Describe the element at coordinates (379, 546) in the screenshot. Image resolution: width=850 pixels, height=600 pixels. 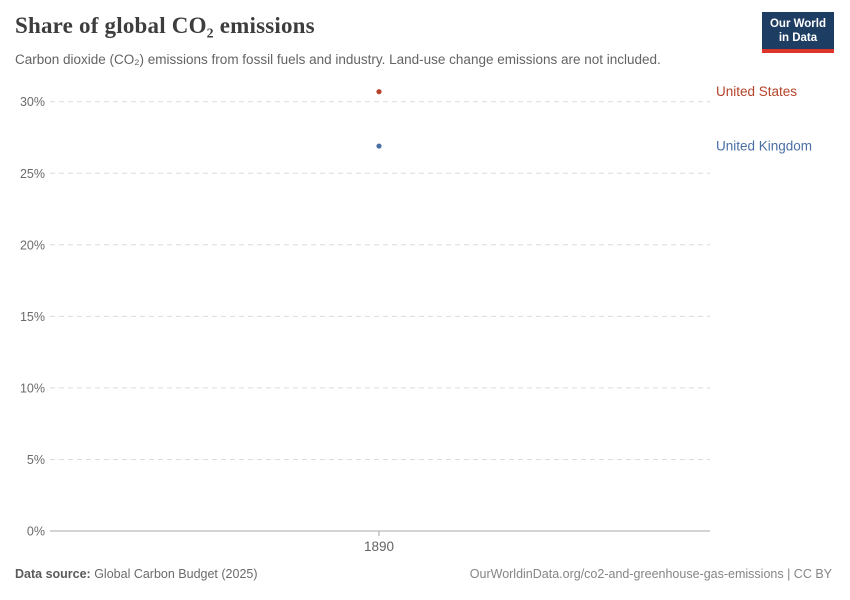
I see `x-tick-label: 1890` at that location.